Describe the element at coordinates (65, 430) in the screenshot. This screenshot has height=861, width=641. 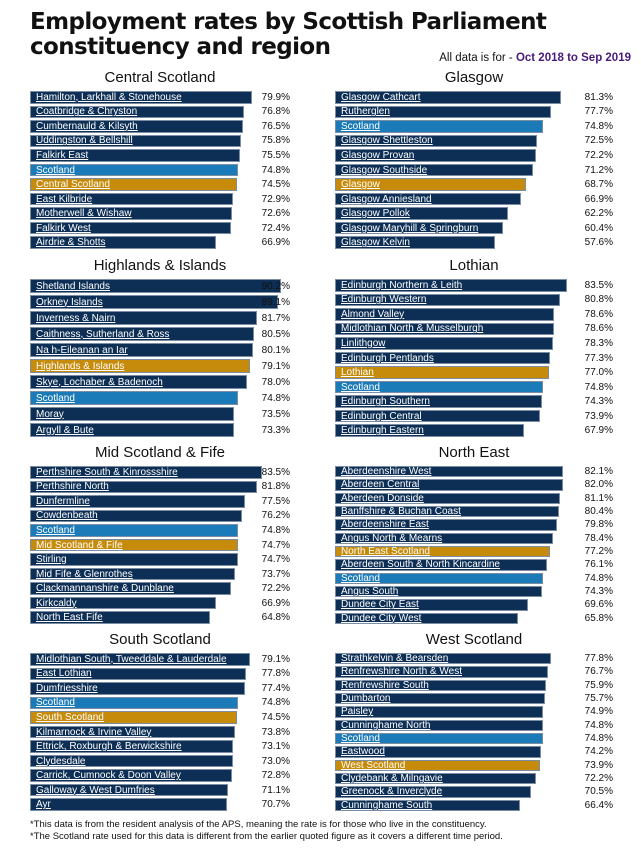
I see `bar-label: Argyll & Bute` at that location.